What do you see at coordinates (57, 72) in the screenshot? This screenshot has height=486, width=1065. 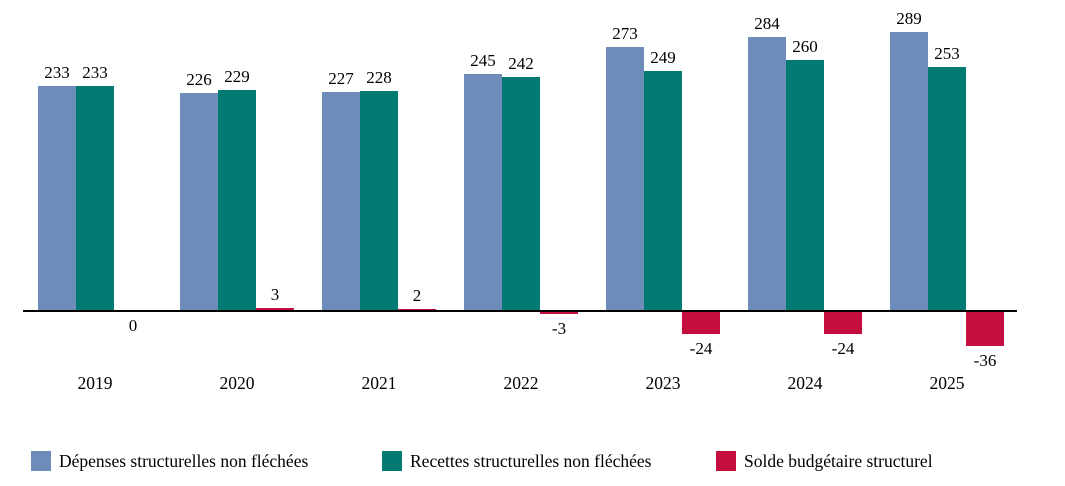 I see `value-label-series1-2019: 233` at bounding box center [57, 72].